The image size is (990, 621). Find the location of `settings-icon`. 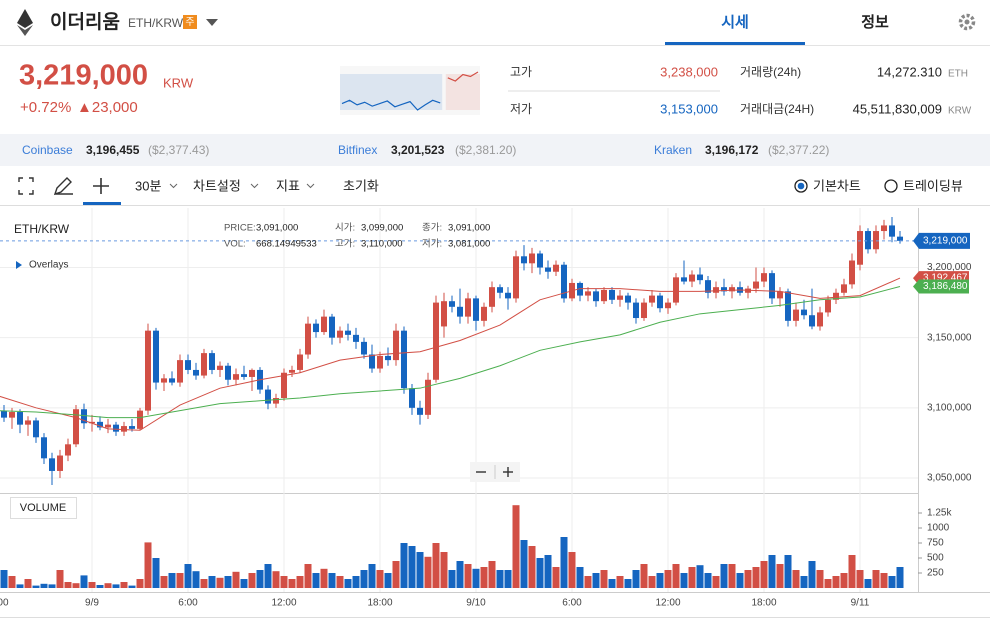

settings-icon is located at coordinates (967, 22).